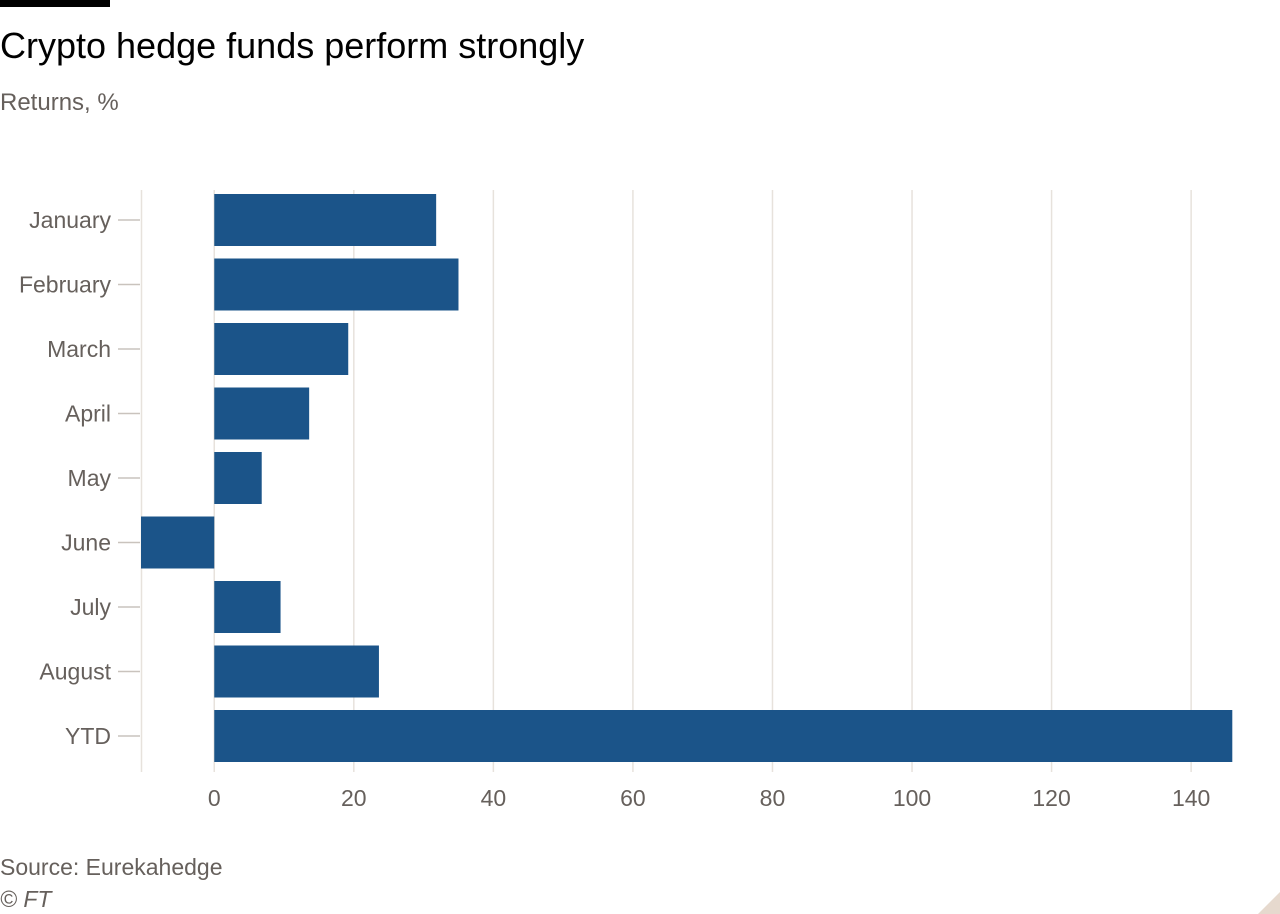  What do you see at coordinates (59, 102) in the screenshot?
I see `chart-subtitle: Returns, %` at bounding box center [59, 102].